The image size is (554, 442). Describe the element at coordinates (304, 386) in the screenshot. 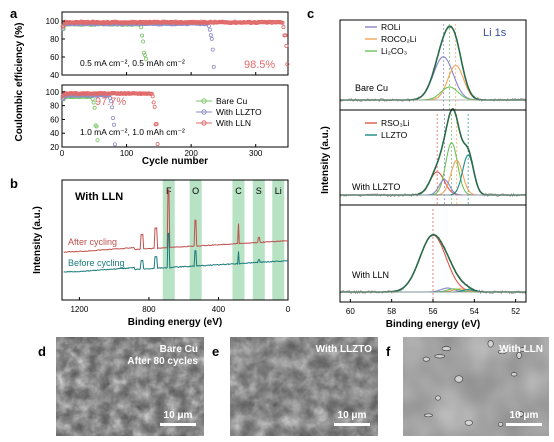

I see `sem-texture-llzto` at that location.